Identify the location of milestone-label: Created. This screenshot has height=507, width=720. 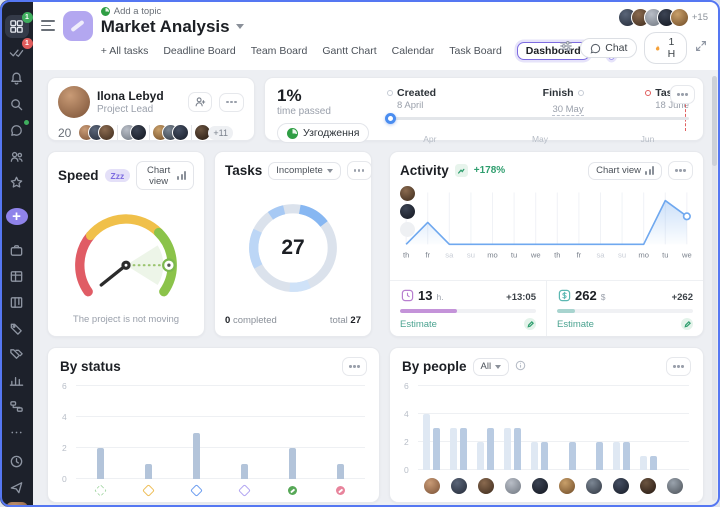
(417, 93).